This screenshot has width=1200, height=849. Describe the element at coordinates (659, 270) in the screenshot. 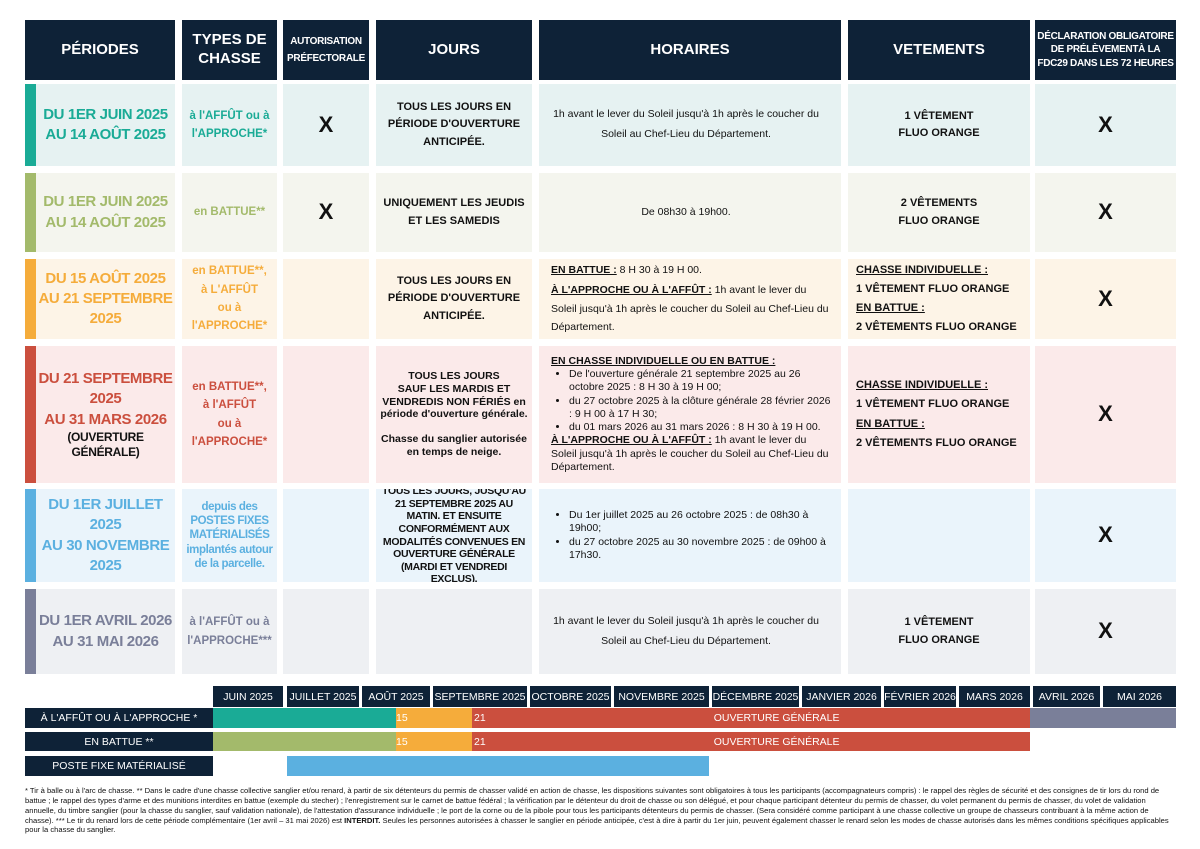

I see `horaires-text: 8 H 30 à 19 H 00.` at that location.